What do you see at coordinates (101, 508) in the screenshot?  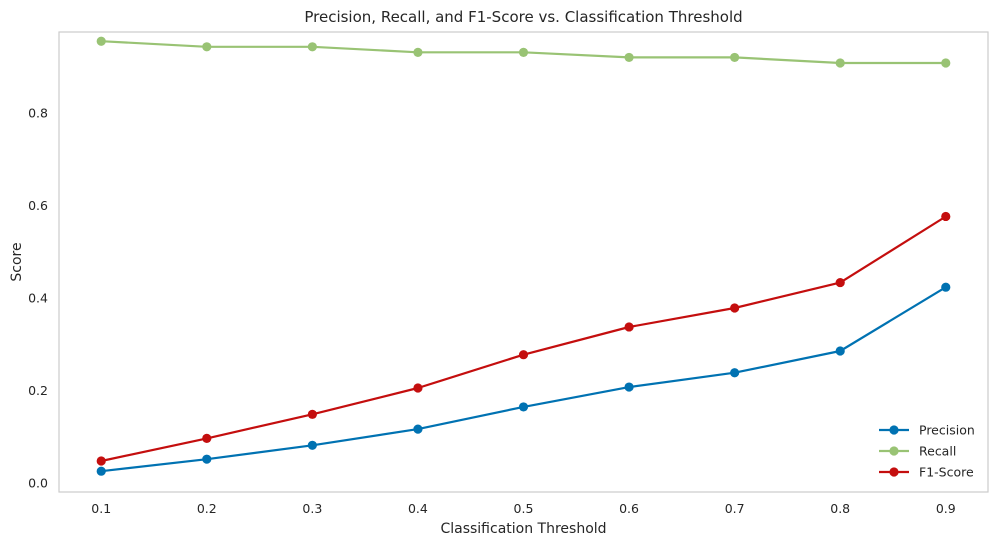 I see `x-tick-label: 0.1` at bounding box center [101, 508].